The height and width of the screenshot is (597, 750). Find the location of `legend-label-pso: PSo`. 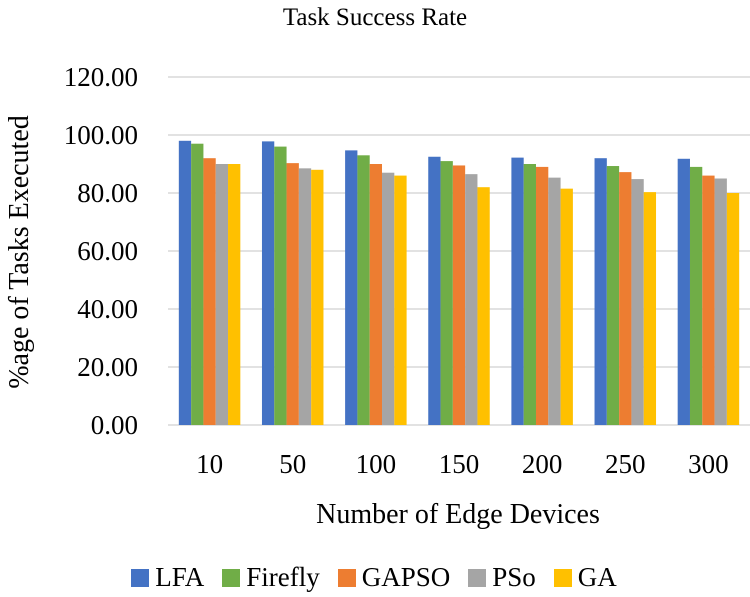

legend-label-pso: PSo is located at coordinates (514, 577).